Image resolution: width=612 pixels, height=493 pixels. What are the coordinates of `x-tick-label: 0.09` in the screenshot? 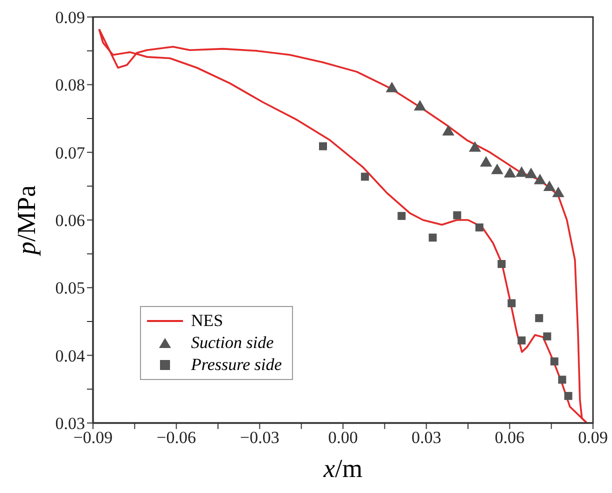 It's located at (593, 438).